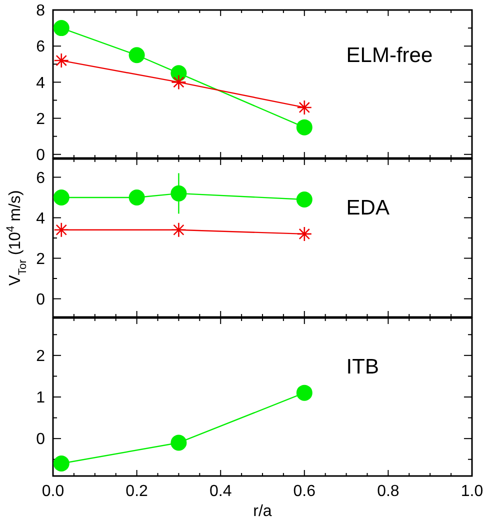 The height and width of the screenshot is (524, 485). Describe the element at coordinates (262, 511) in the screenshot. I see `x-axis-title: r/a` at that location.